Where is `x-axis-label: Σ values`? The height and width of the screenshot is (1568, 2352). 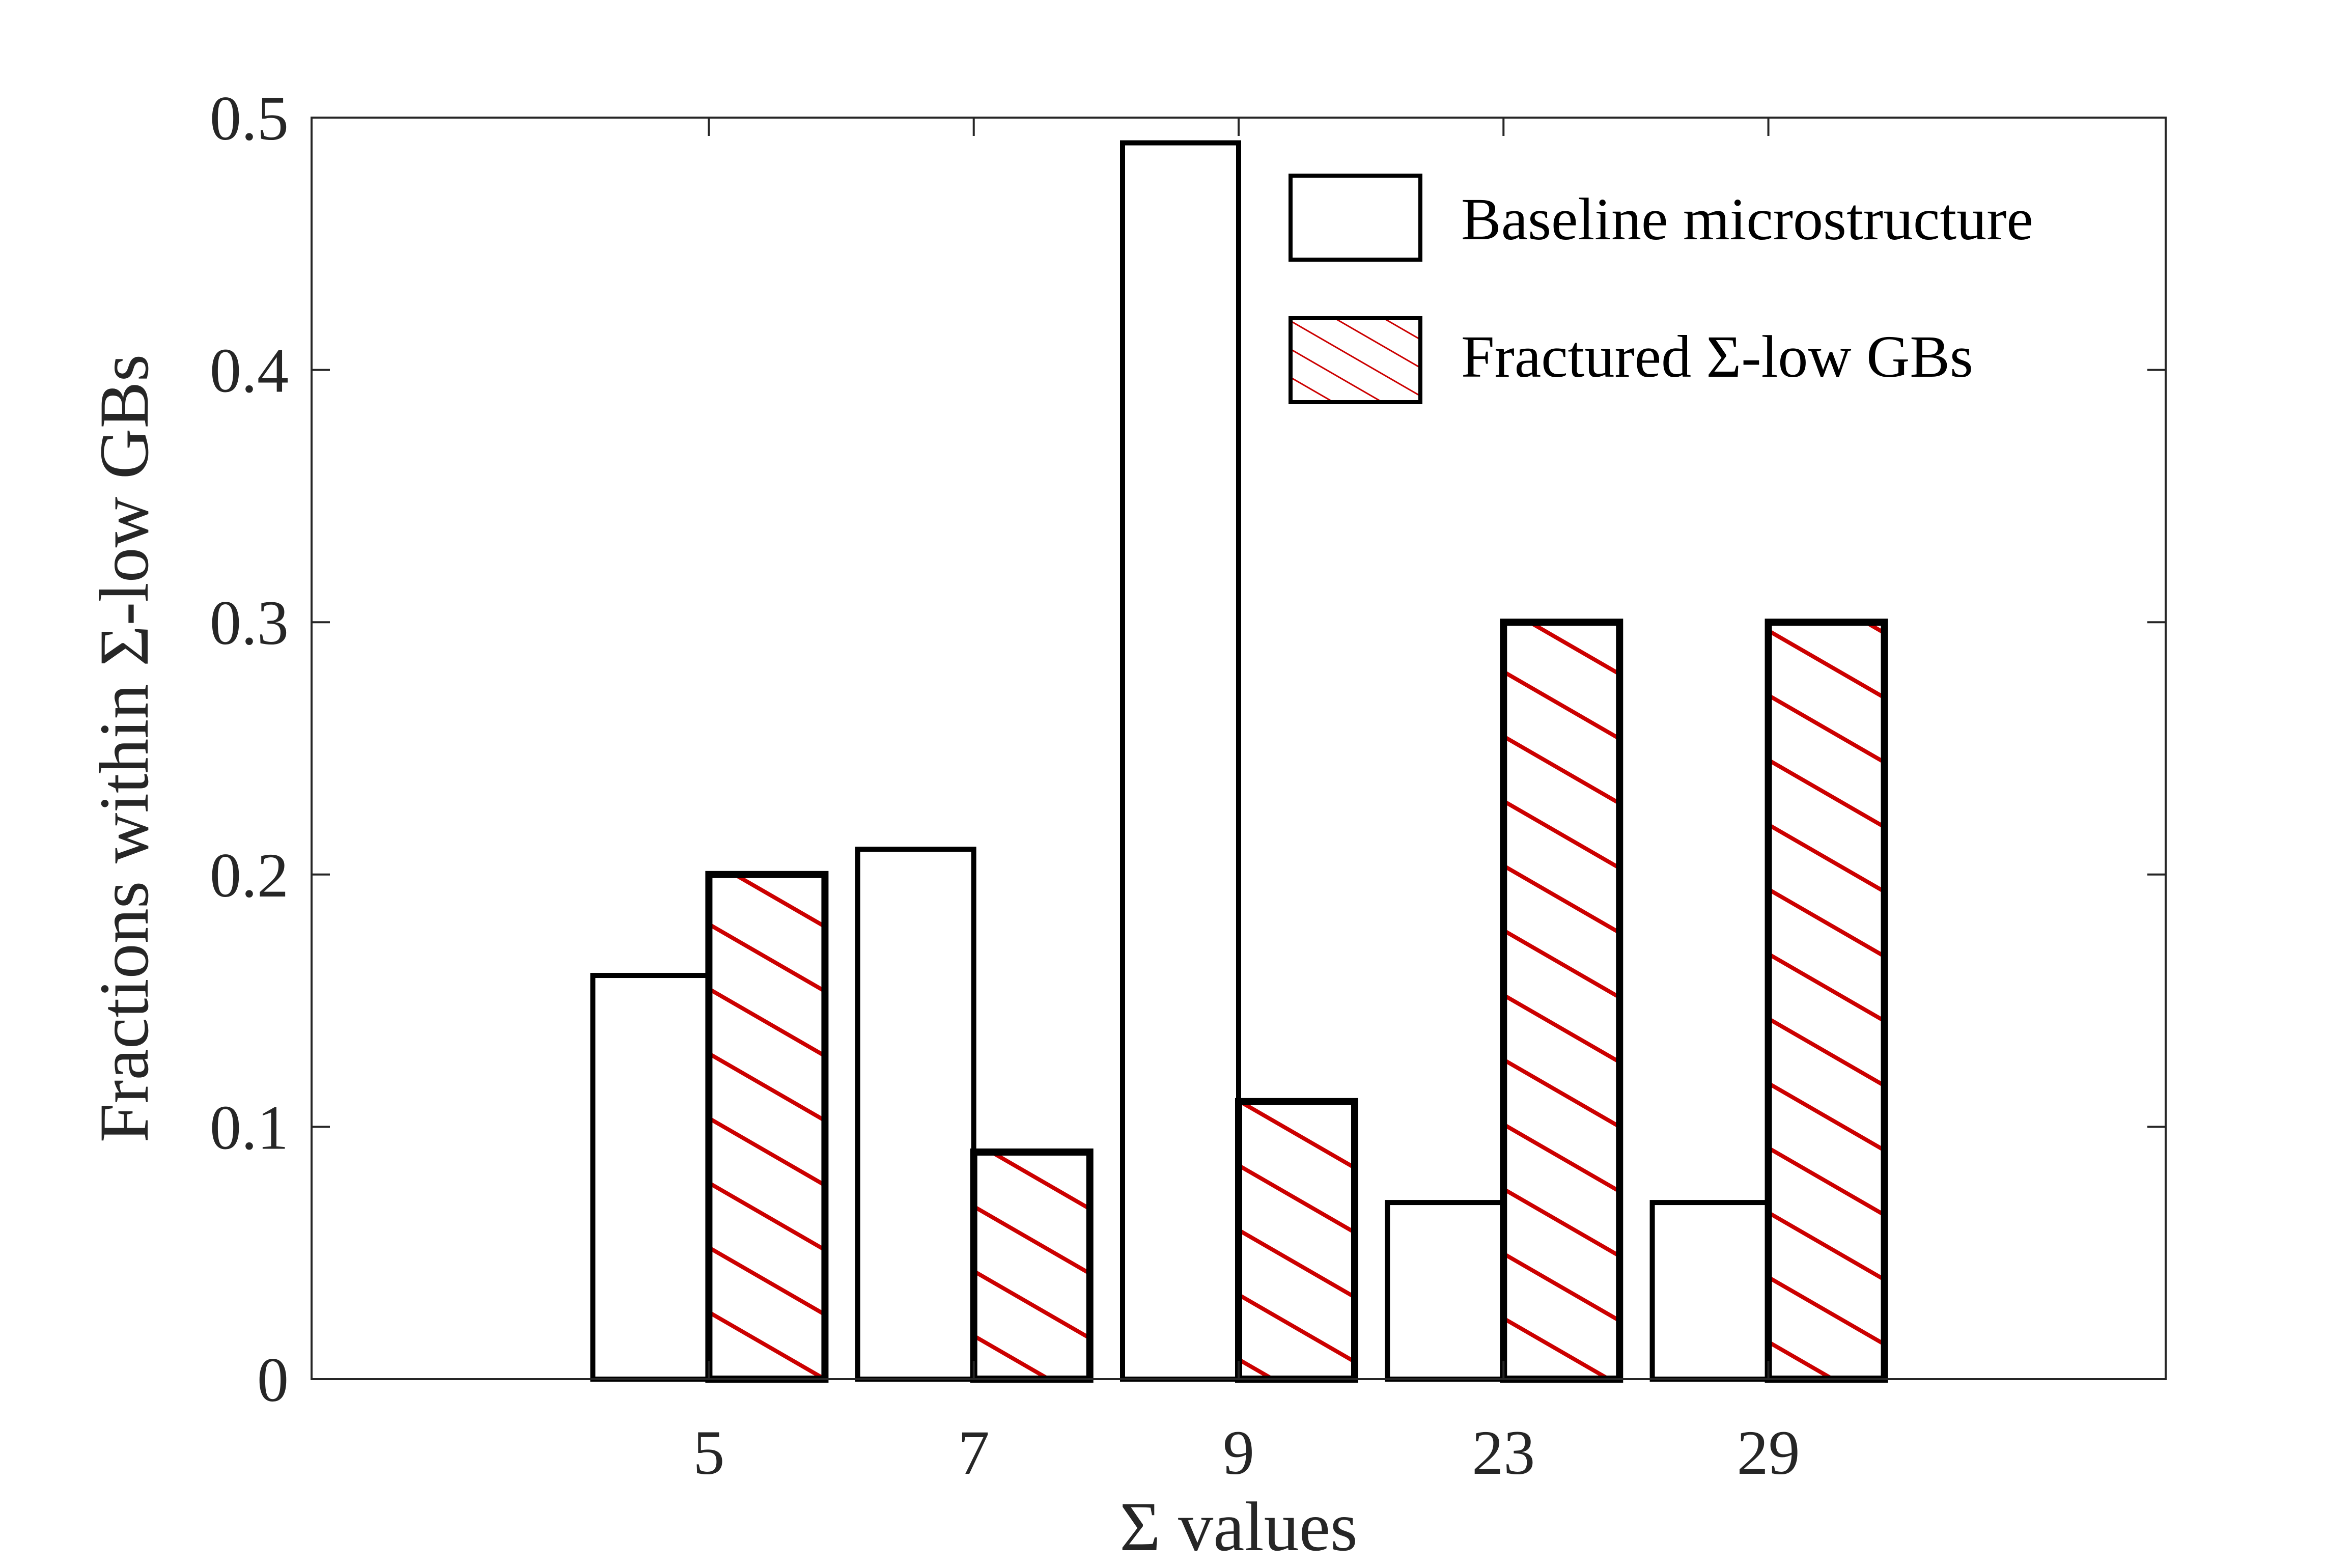 x-axis-label: Σ values is located at coordinates (1238, 1526).